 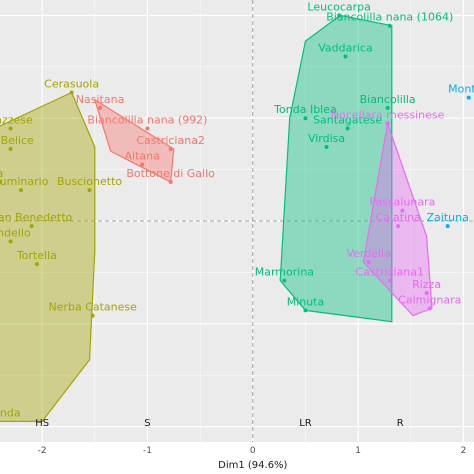 What do you see at coordinates (464, 451) in the screenshot?
I see `x-tick-label: 2` at bounding box center [464, 451].